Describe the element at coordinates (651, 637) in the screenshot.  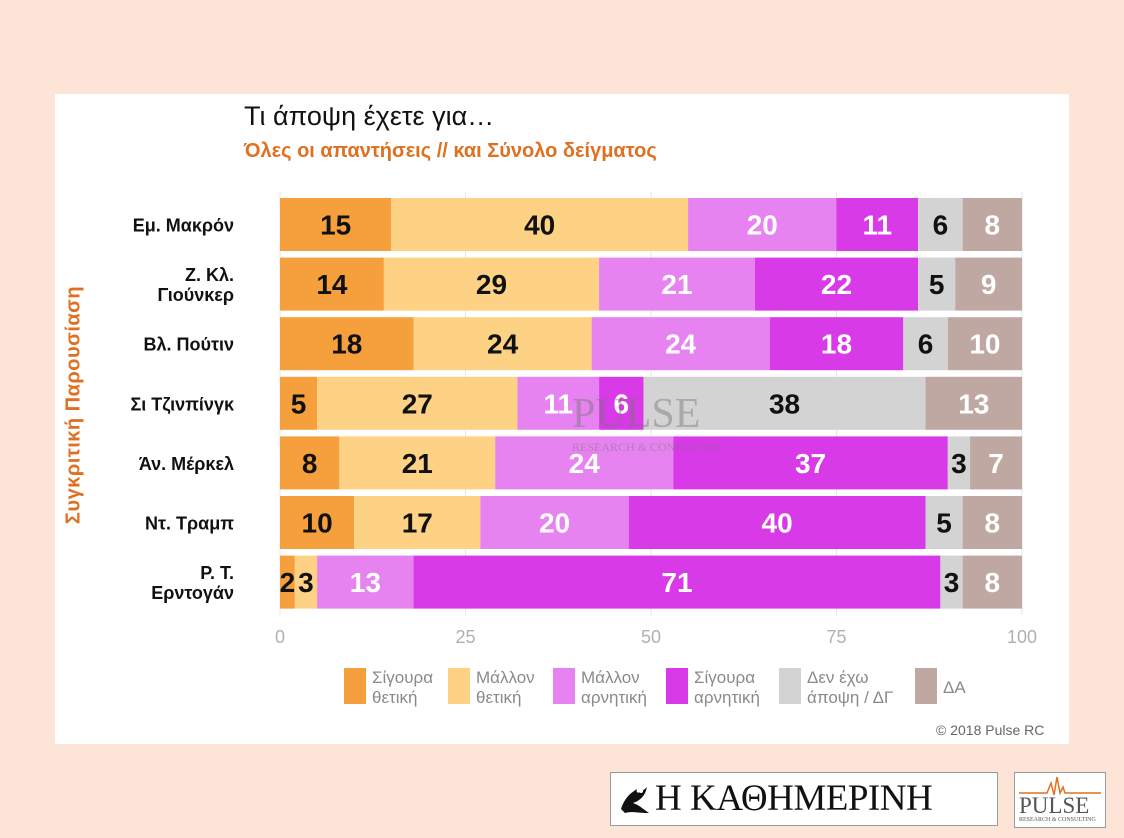
I see `x-tick-label: 50` at that location.